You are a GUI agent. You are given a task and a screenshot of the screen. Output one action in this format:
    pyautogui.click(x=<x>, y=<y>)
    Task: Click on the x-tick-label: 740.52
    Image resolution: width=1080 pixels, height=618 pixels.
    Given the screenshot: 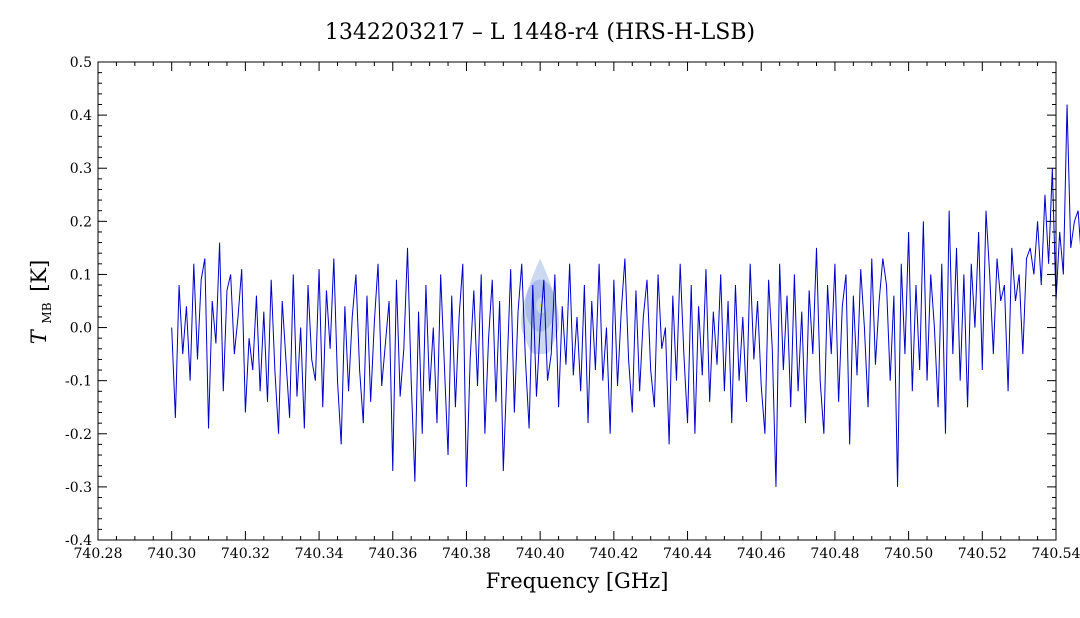 What is the action you would take?
    pyautogui.click(x=982, y=554)
    